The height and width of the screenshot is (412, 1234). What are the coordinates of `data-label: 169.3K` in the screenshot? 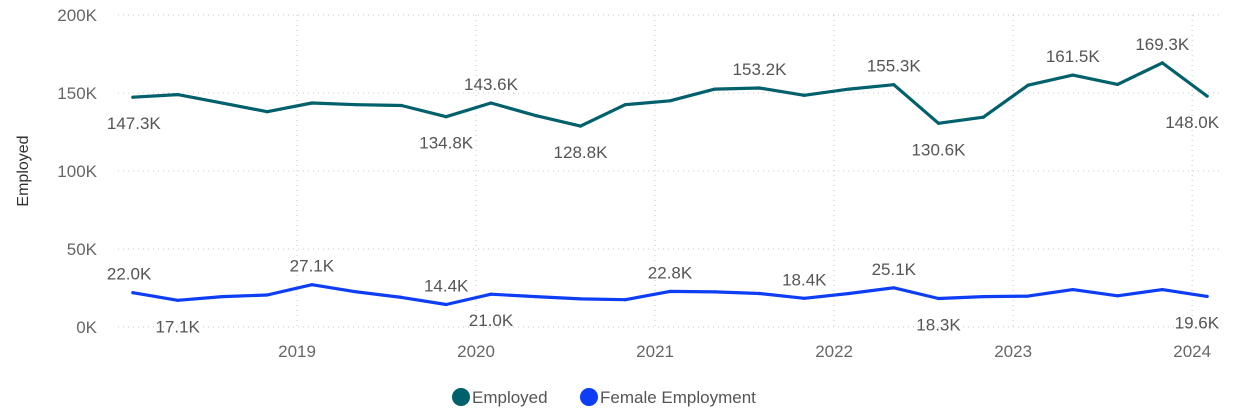 It's located at (1162, 44).